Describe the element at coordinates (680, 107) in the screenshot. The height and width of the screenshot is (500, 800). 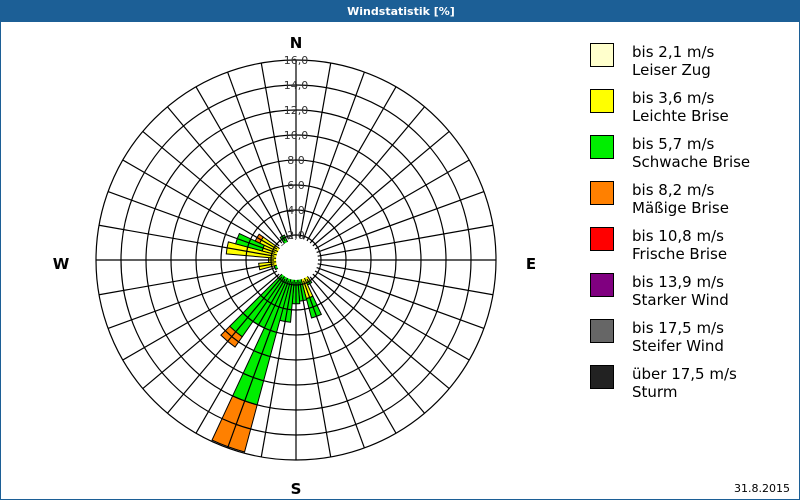
I see `legend-label: bis 3,6 m/s Leichte Brise` at that location.